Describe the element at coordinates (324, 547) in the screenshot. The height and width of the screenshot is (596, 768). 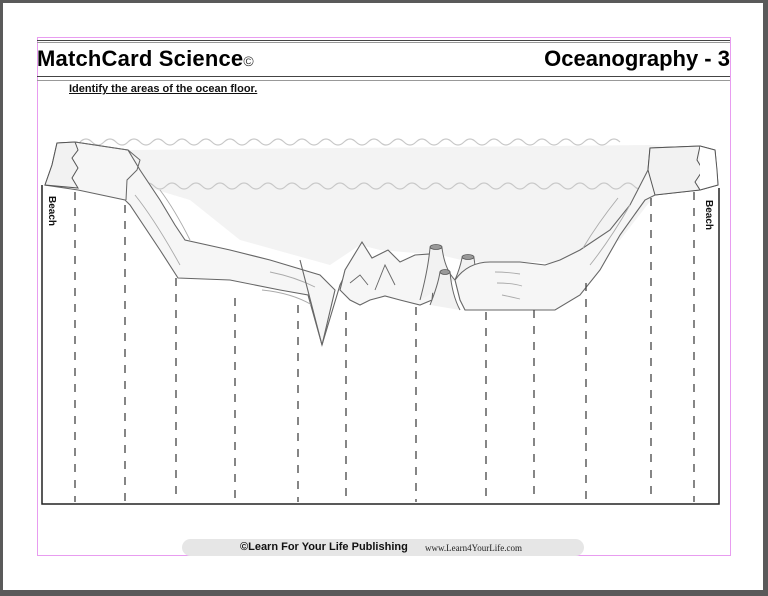
I see `footer-publisher: ©Learn For Your Life Publishing` at that location.